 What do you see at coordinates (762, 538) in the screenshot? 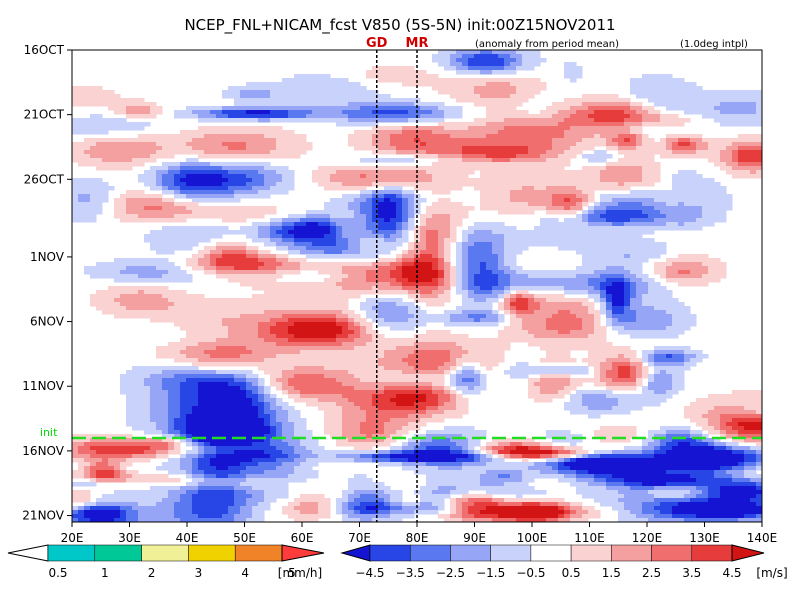
I see `x-tick-label: 140E` at bounding box center [762, 538].